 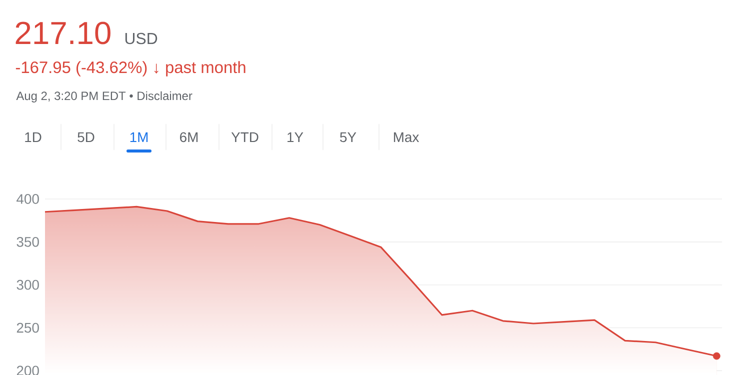 What do you see at coordinates (141, 38) in the screenshot?
I see `chart-subtitle: USD` at bounding box center [141, 38].